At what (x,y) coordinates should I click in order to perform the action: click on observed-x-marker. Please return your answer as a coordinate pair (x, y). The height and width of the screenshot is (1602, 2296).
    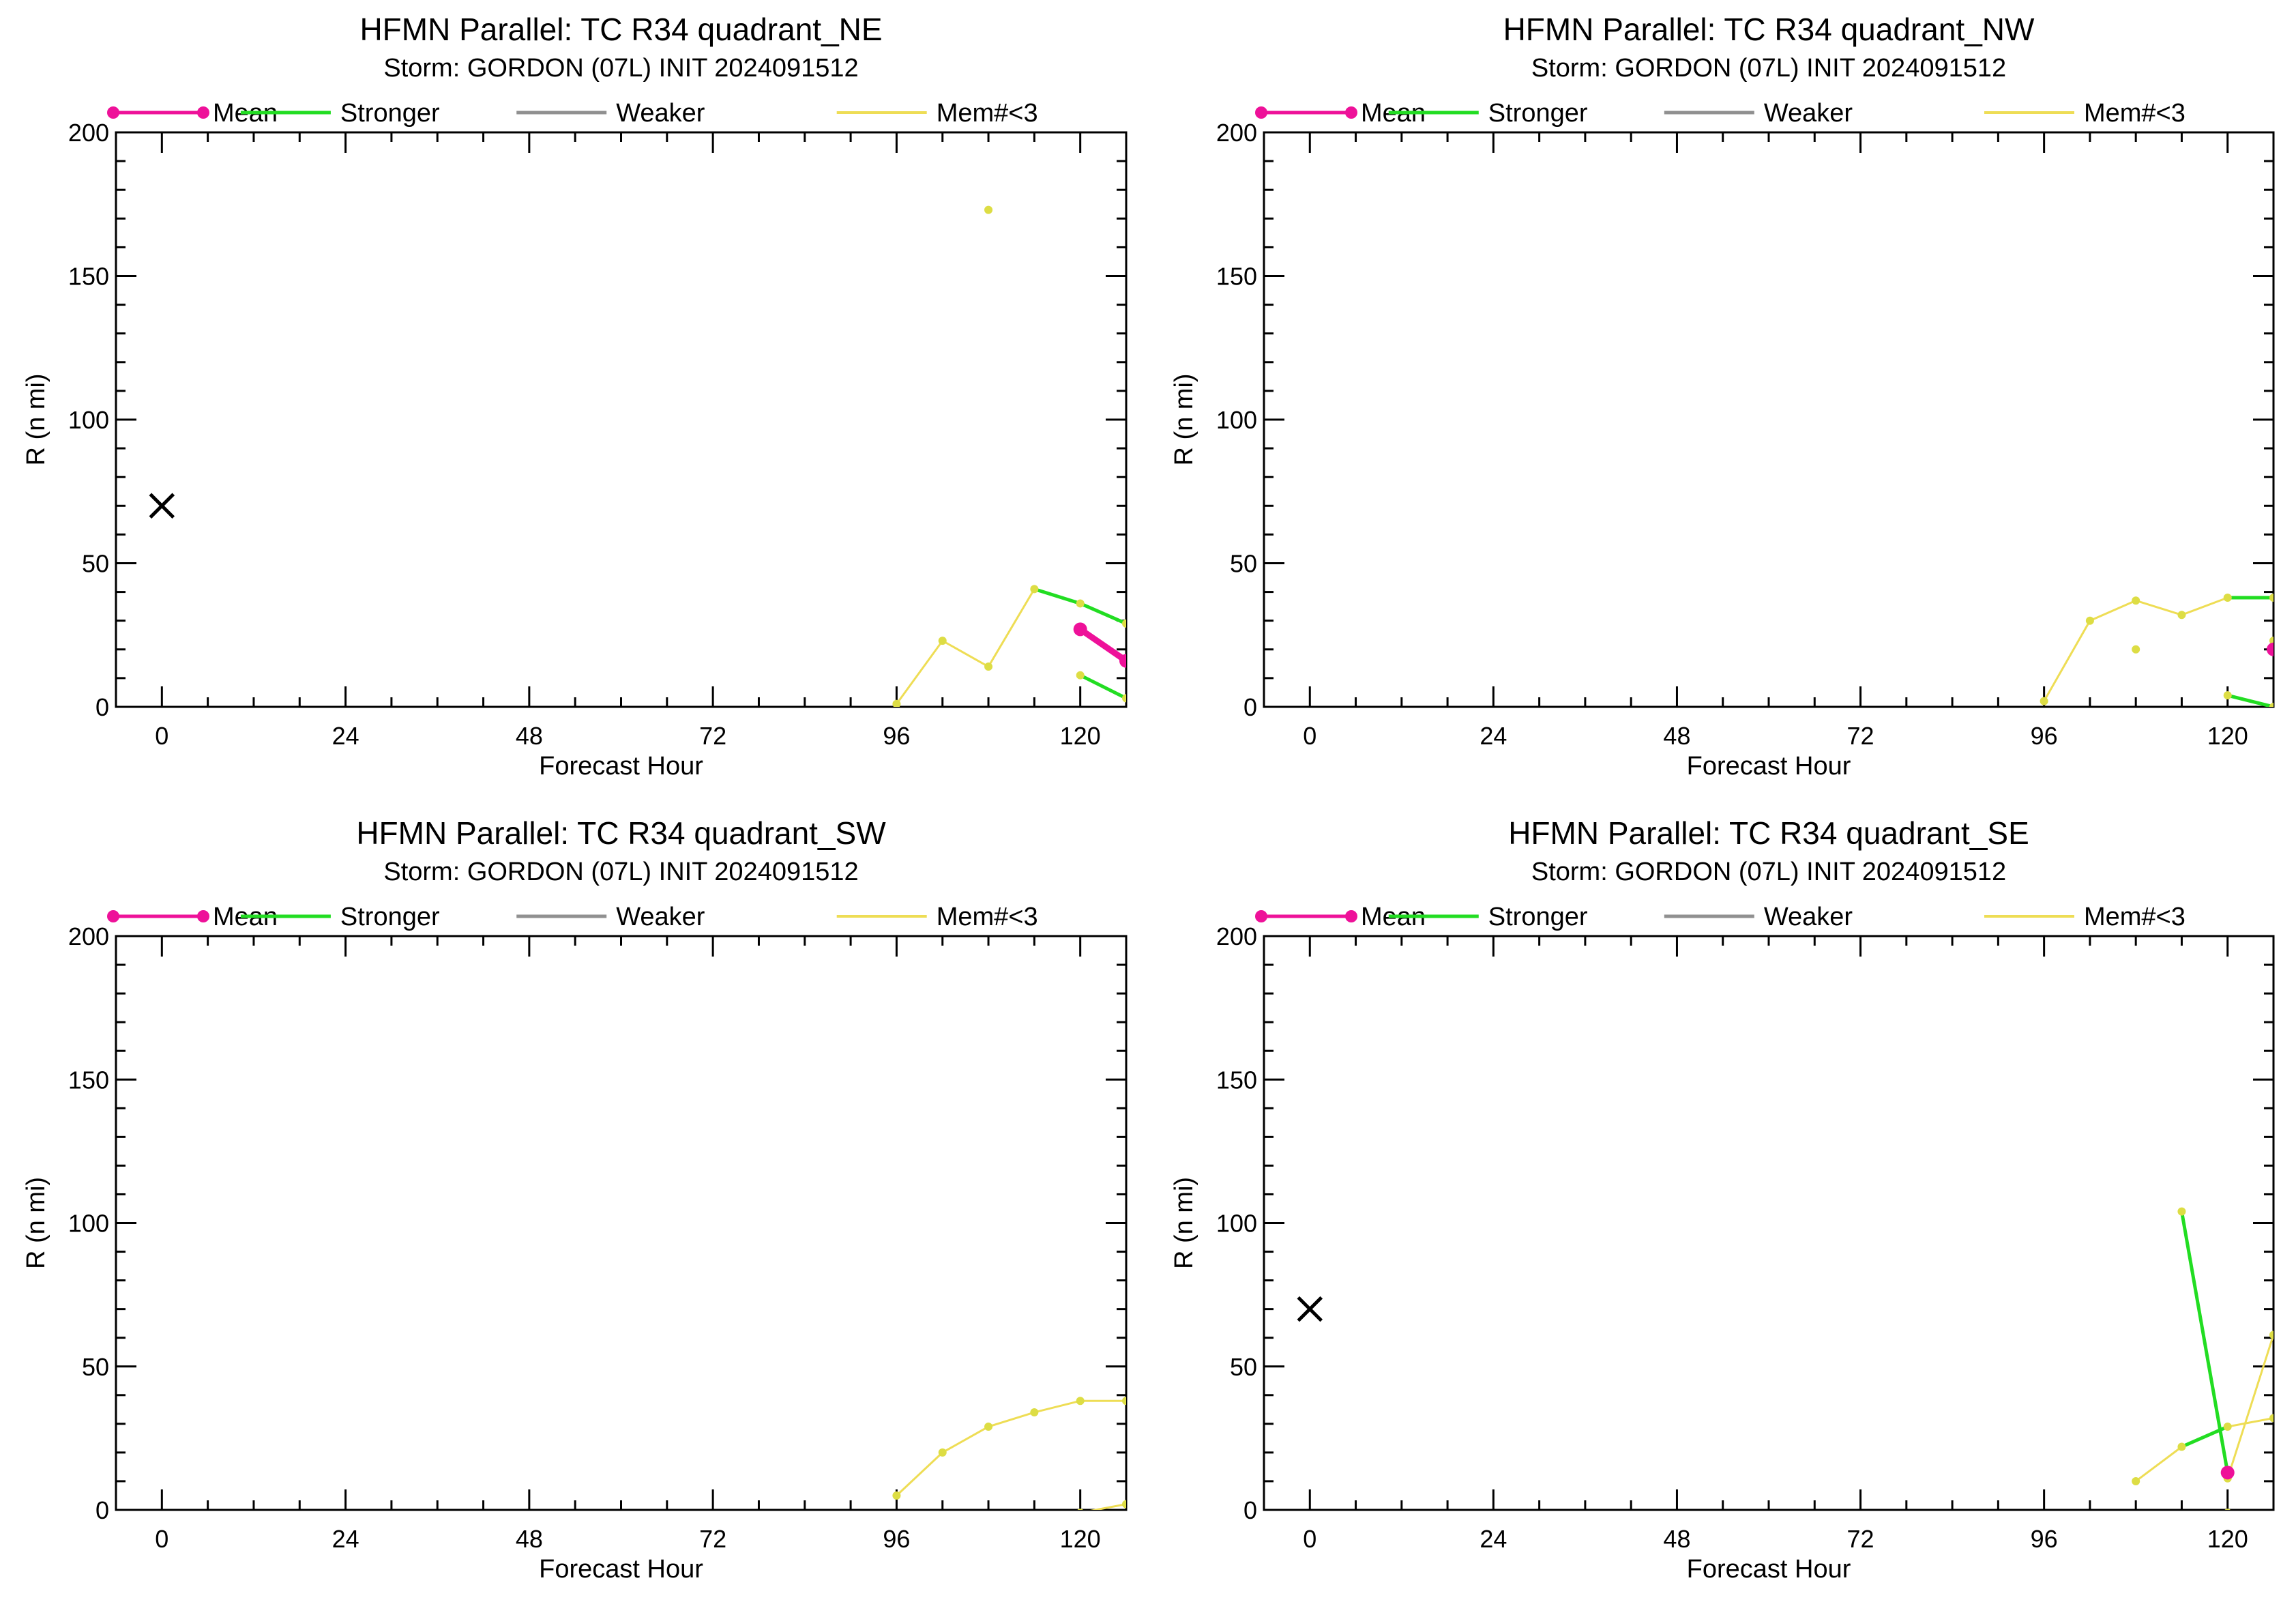
    Looking at the image, I should click on (162, 506).